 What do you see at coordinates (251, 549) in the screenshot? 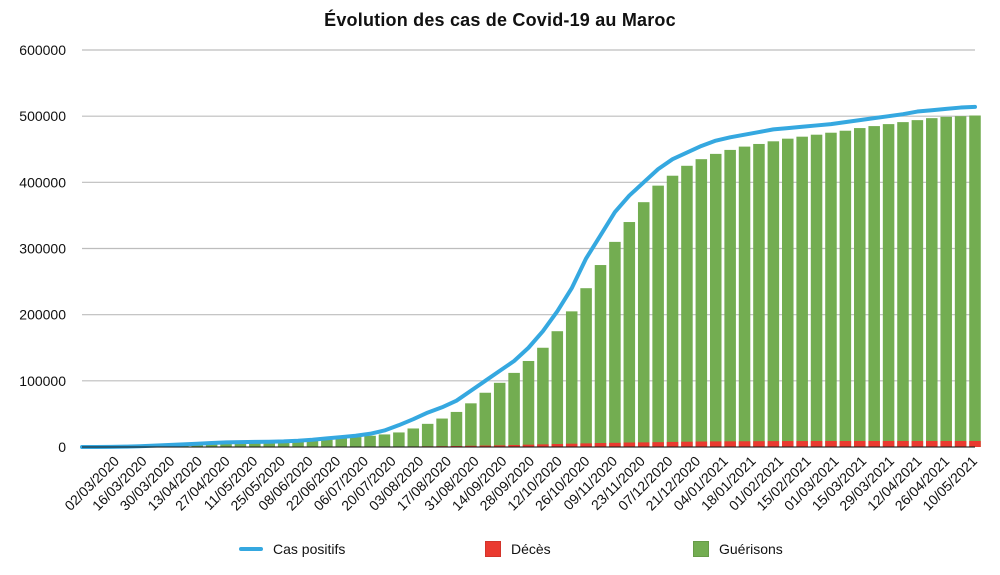
I see `legend-line-swatch` at bounding box center [251, 549].